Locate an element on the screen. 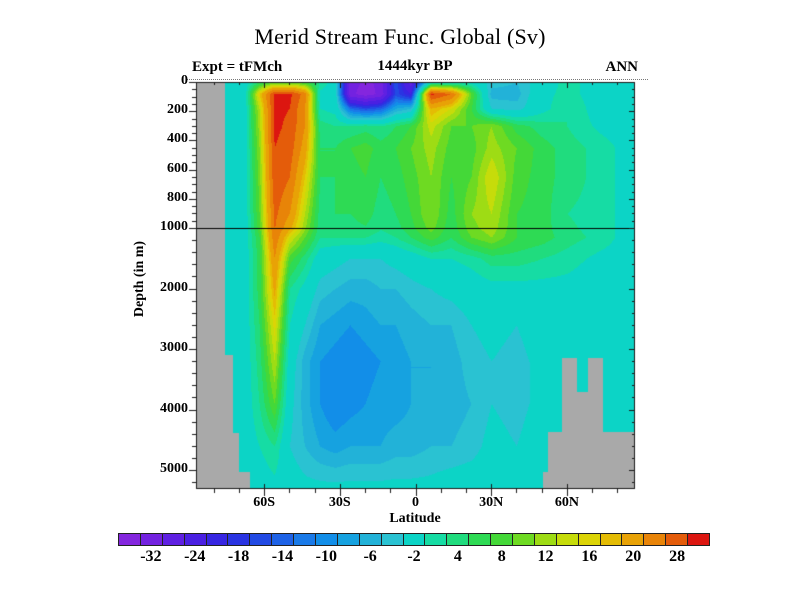 The height and width of the screenshot is (600, 800). colorbar-tick-label: 20 is located at coordinates (633, 556).